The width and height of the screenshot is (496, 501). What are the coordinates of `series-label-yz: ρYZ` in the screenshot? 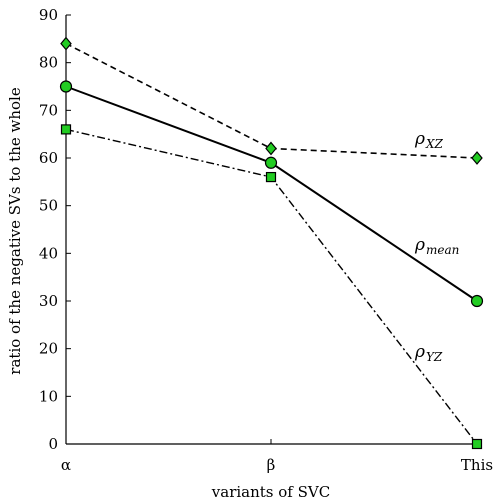 It's located at (428, 353).